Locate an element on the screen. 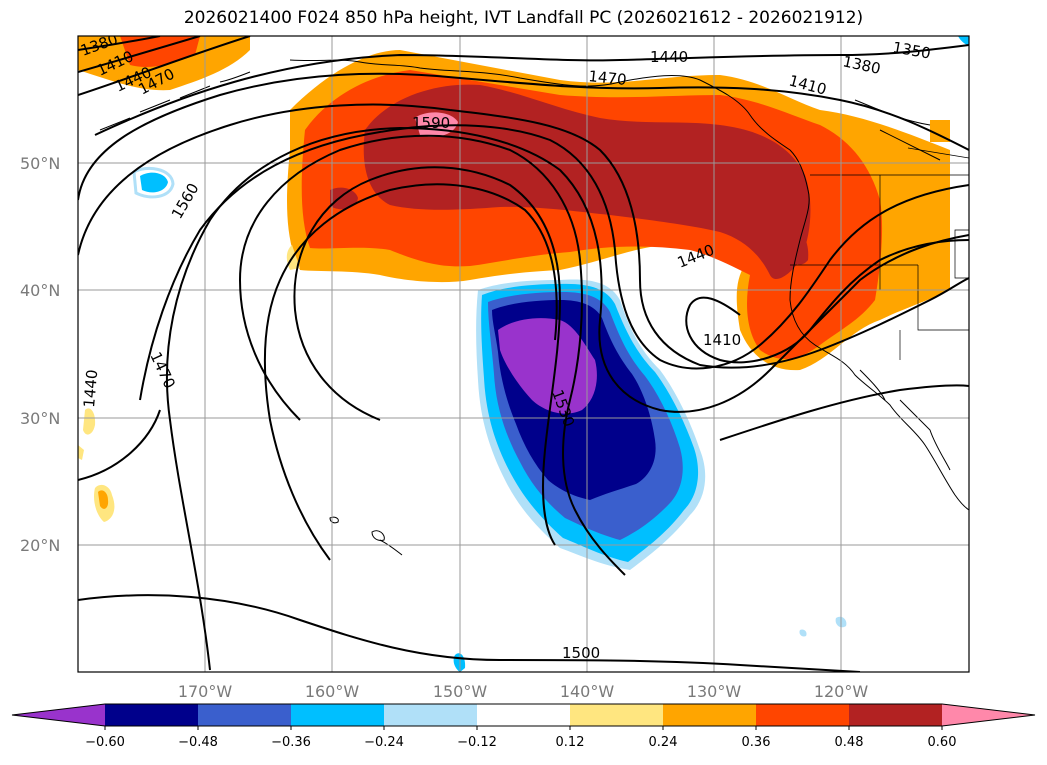 This screenshot has height=765, width=1047. lon-tick-label: 160°W is located at coordinates (332, 691).